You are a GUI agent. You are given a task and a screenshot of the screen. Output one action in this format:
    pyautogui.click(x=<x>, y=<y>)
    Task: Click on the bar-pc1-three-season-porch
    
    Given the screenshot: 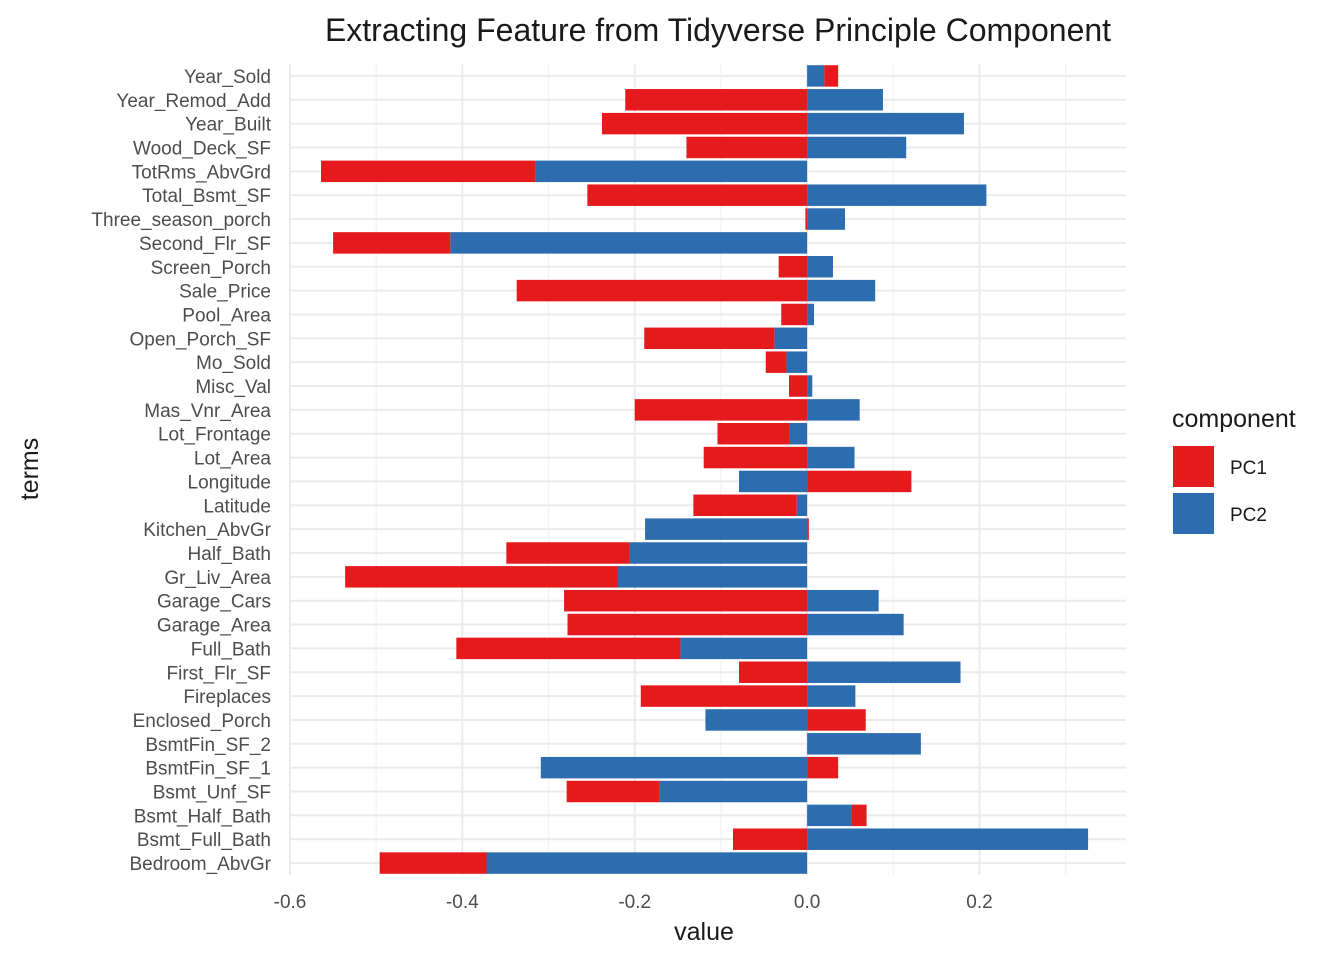 What is the action you would take?
    pyautogui.click(x=806, y=219)
    